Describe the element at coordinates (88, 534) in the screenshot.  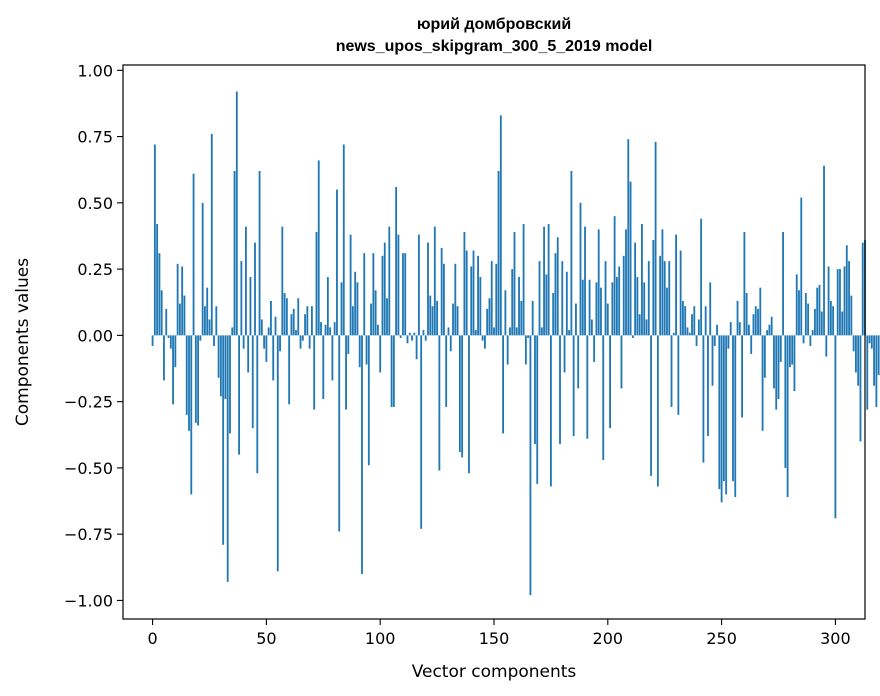
I see `y-tick-label: −0.75` at that location.